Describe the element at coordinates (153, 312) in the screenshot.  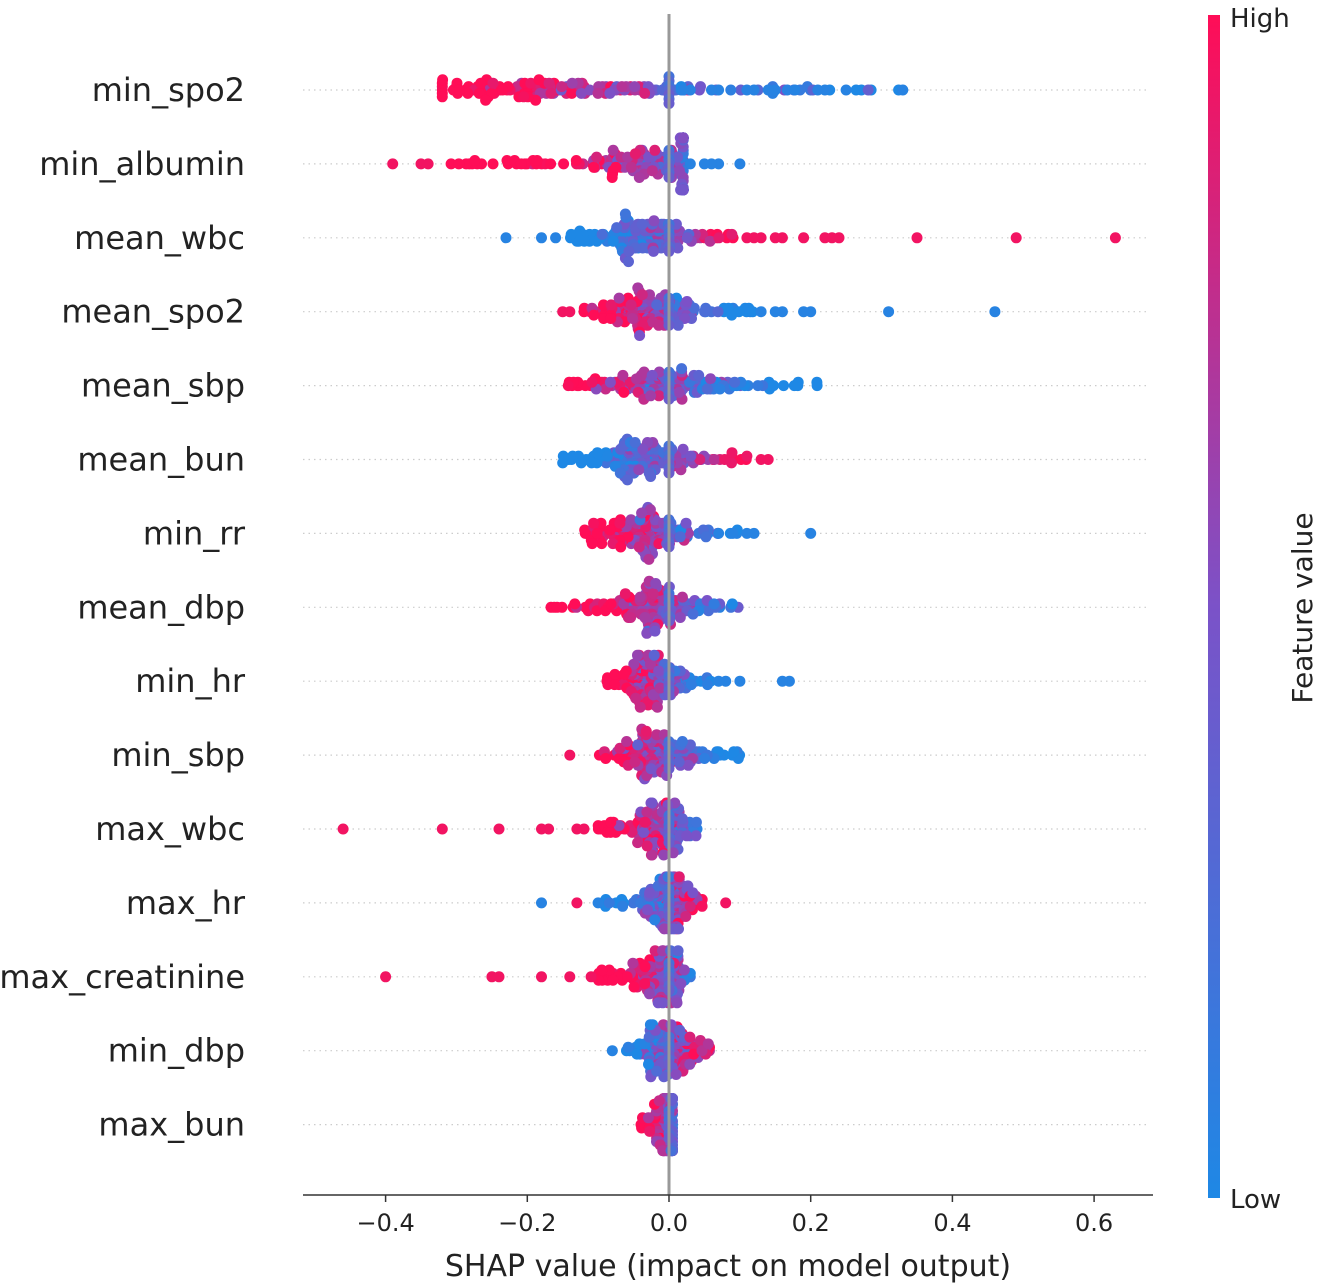
I see `feature-label: mean_spo2` at that location.